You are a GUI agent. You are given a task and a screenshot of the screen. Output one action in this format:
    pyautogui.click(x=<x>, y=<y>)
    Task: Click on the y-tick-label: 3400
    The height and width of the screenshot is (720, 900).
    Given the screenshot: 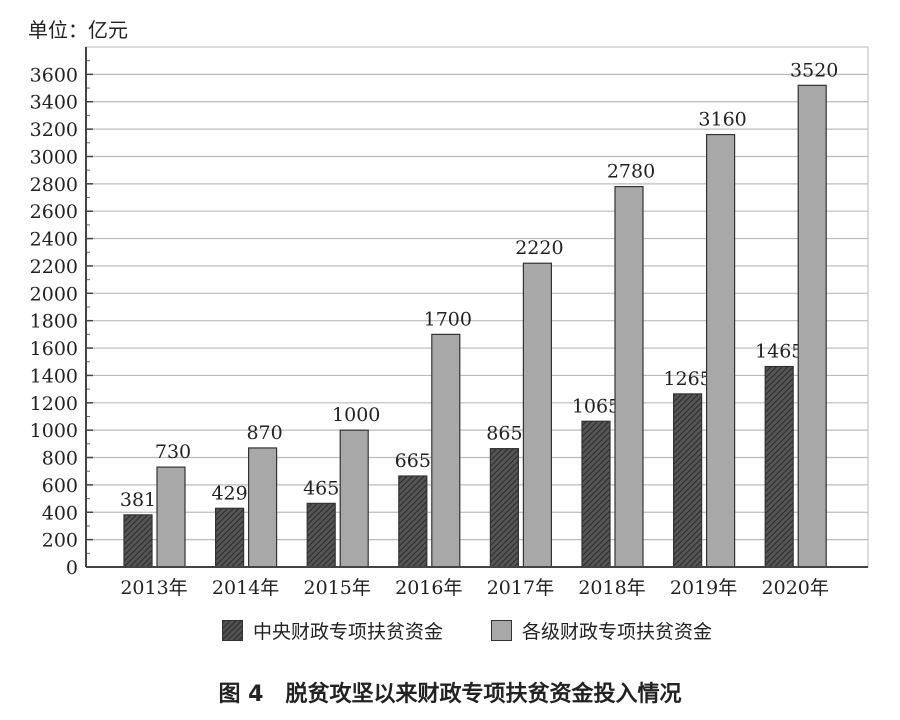 What is the action you would take?
    pyautogui.click(x=54, y=103)
    